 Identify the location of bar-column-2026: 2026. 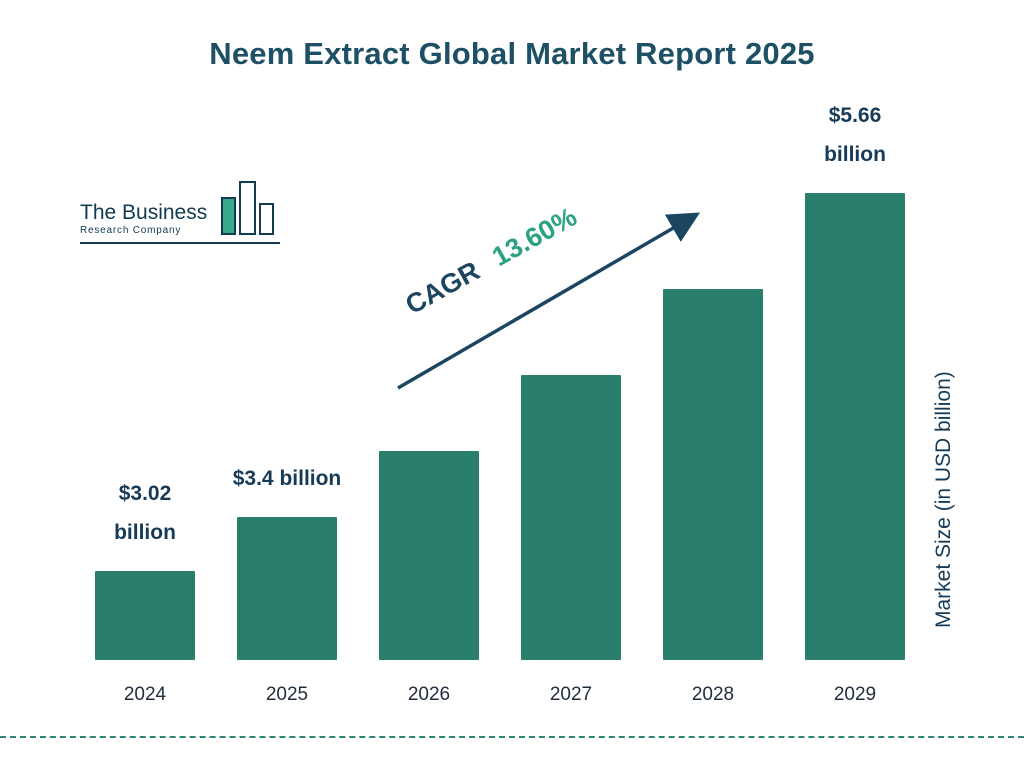
(429, 442).